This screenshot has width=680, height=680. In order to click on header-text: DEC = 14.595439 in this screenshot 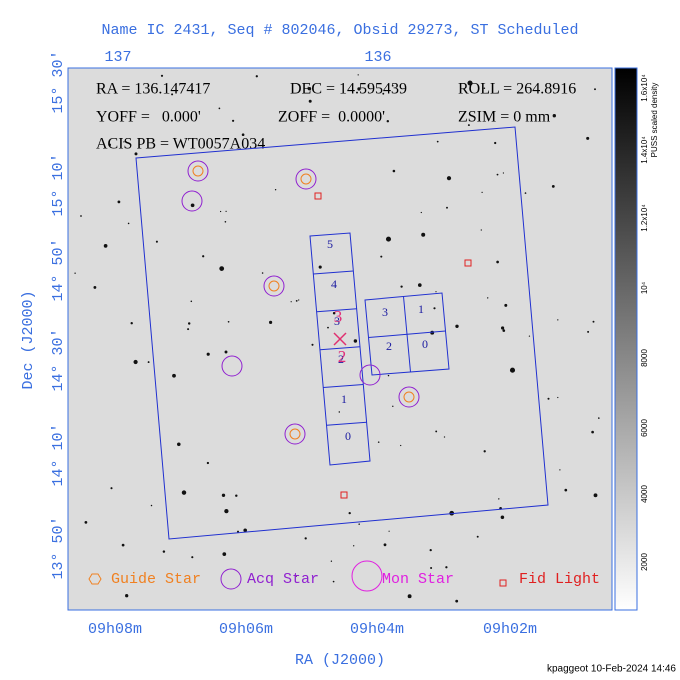, I will do `click(348, 89)`.